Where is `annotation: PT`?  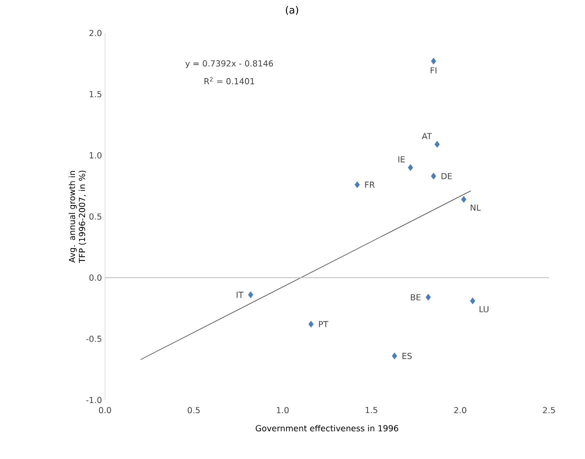 annotation: PT is located at coordinates (323, 324).